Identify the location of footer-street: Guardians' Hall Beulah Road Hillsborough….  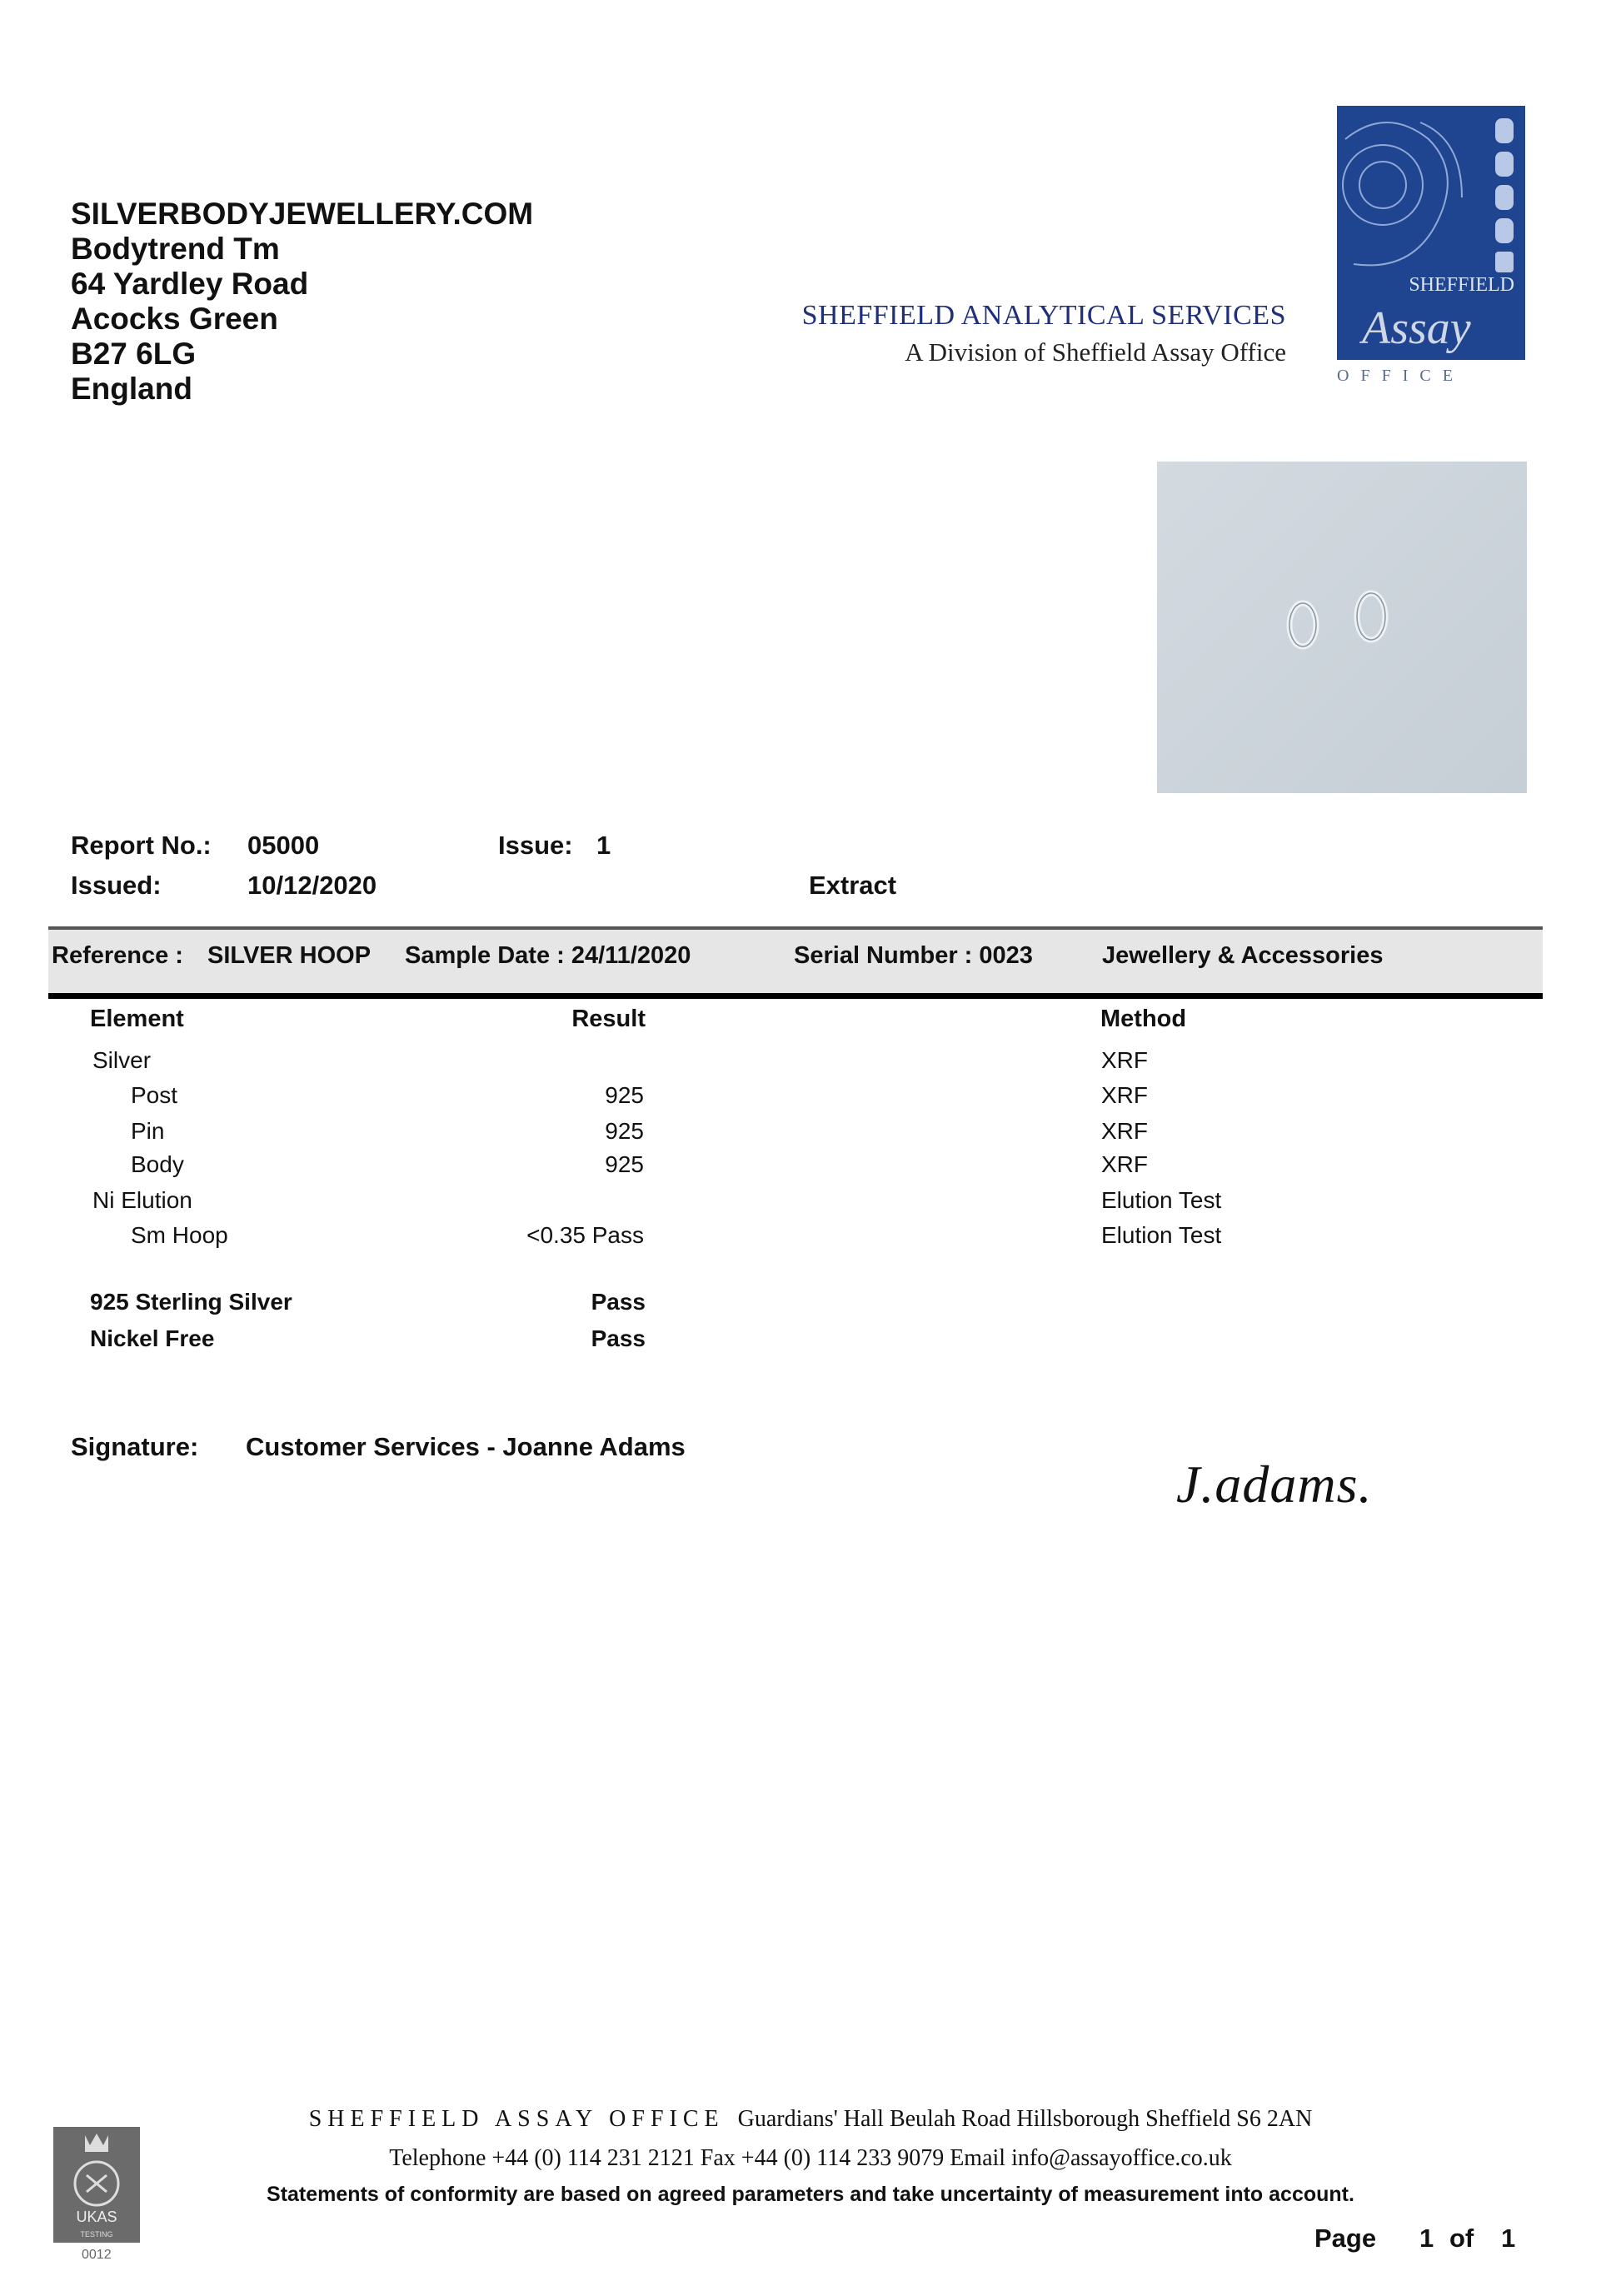
(1025, 2119).